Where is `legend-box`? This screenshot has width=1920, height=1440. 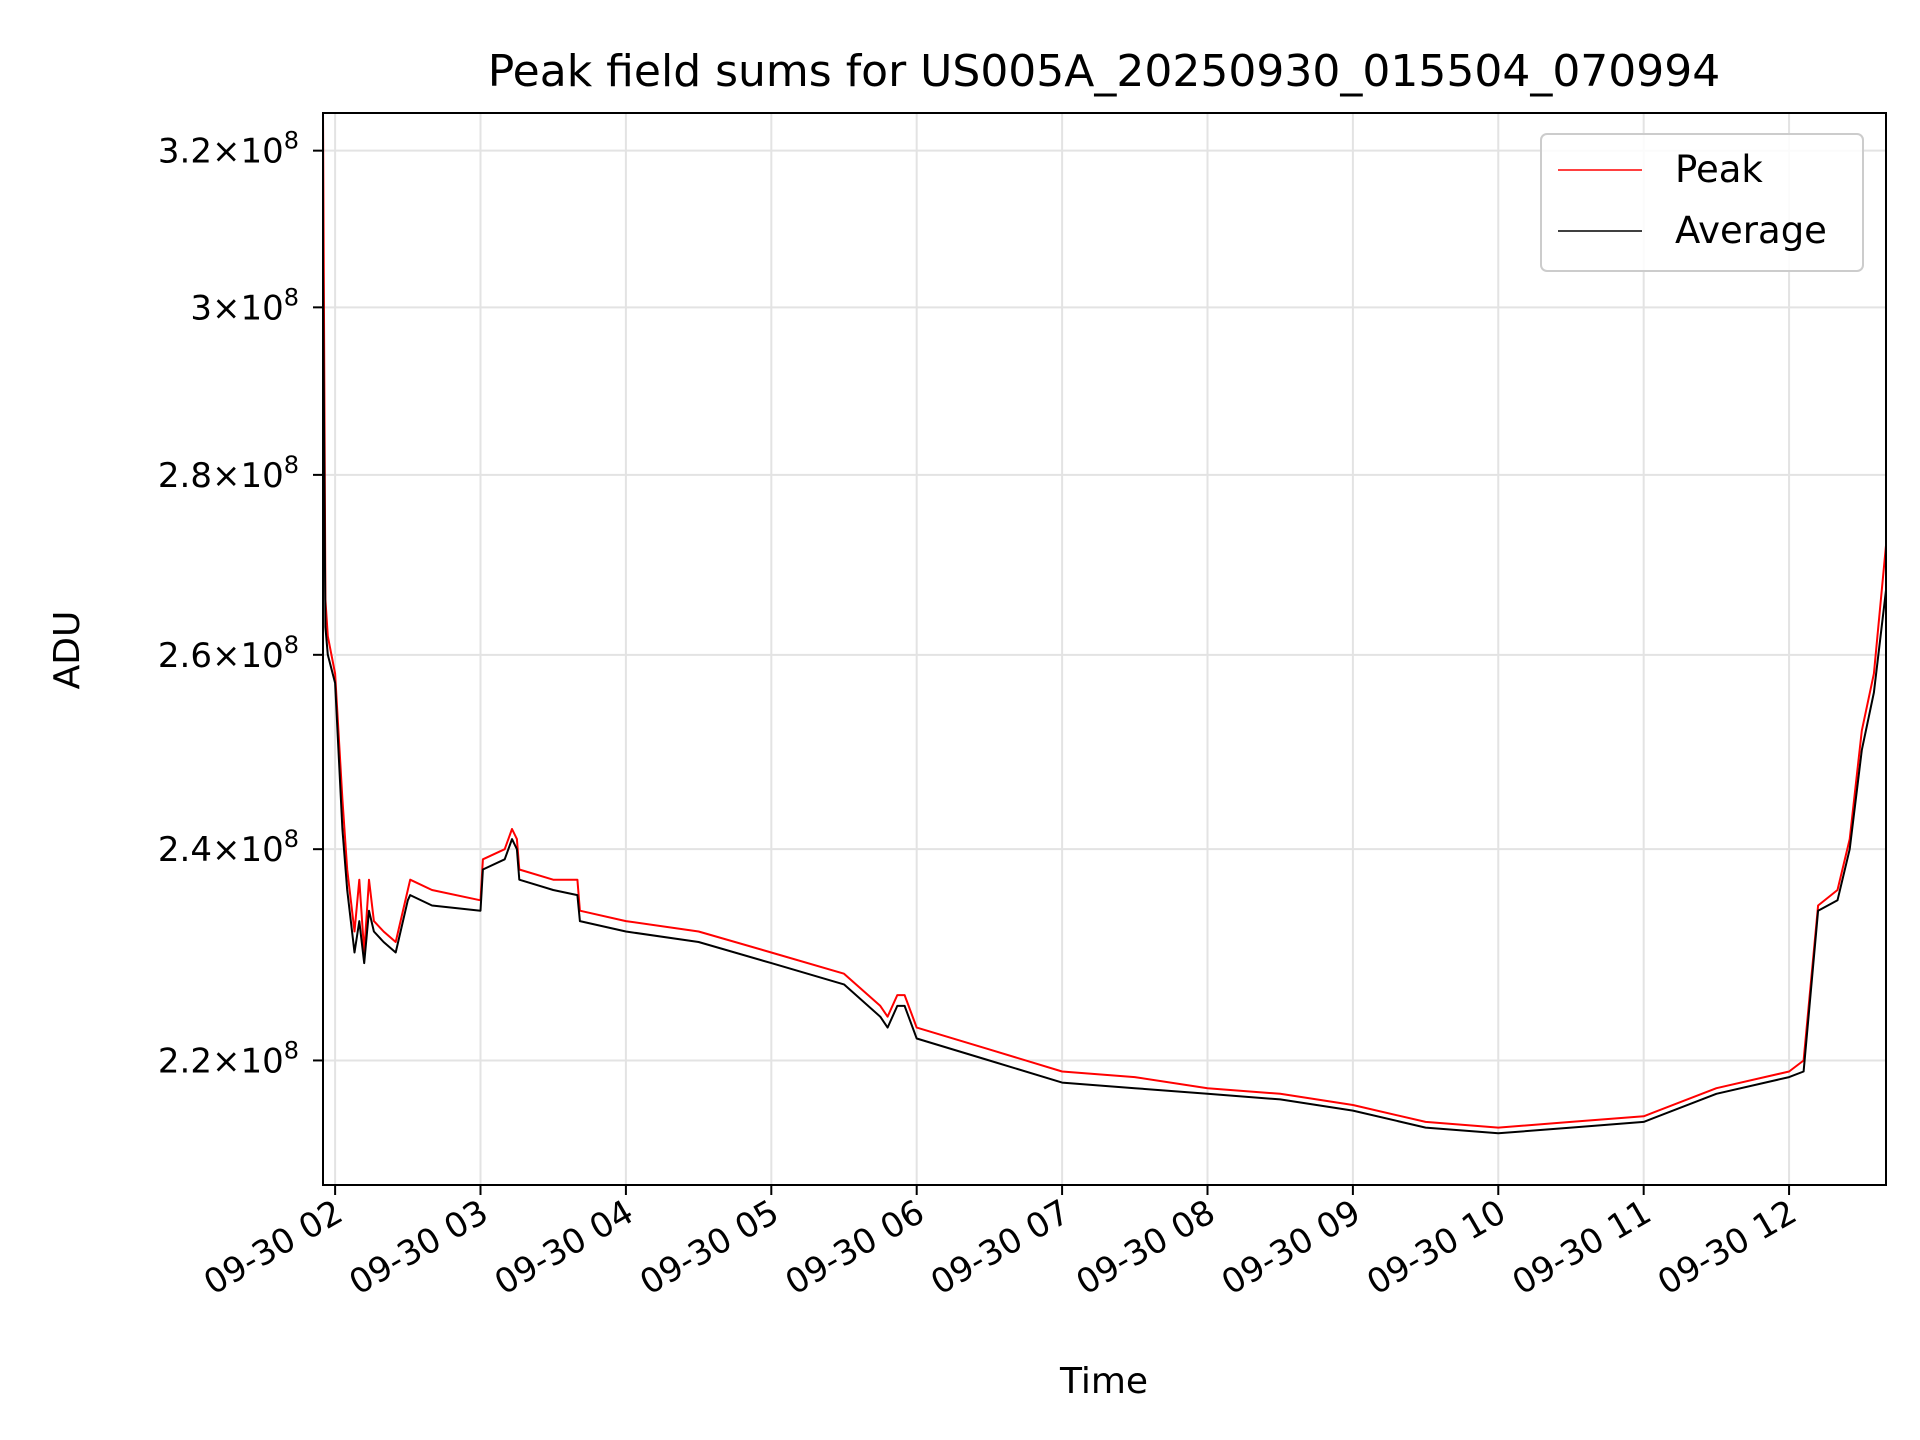 legend-box is located at coordinates (1702, 202).